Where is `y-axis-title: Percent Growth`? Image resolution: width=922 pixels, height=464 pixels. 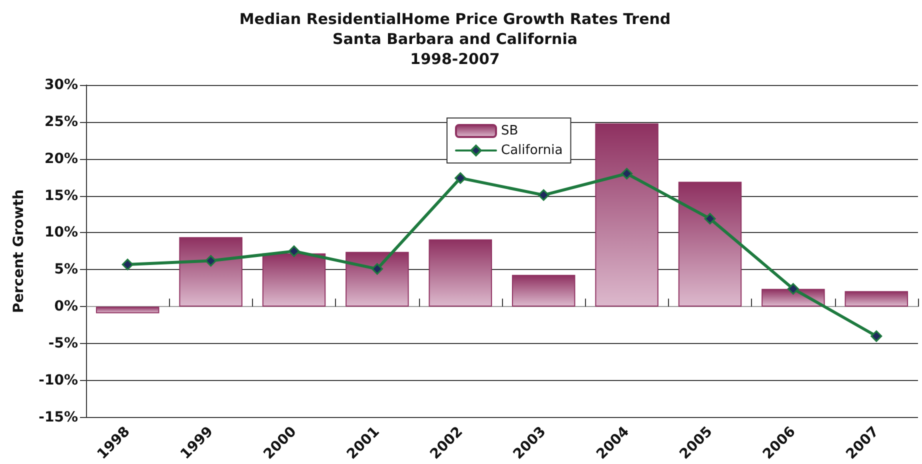 y-axis-title: Percent Growth is located at coordinates (19, 251).